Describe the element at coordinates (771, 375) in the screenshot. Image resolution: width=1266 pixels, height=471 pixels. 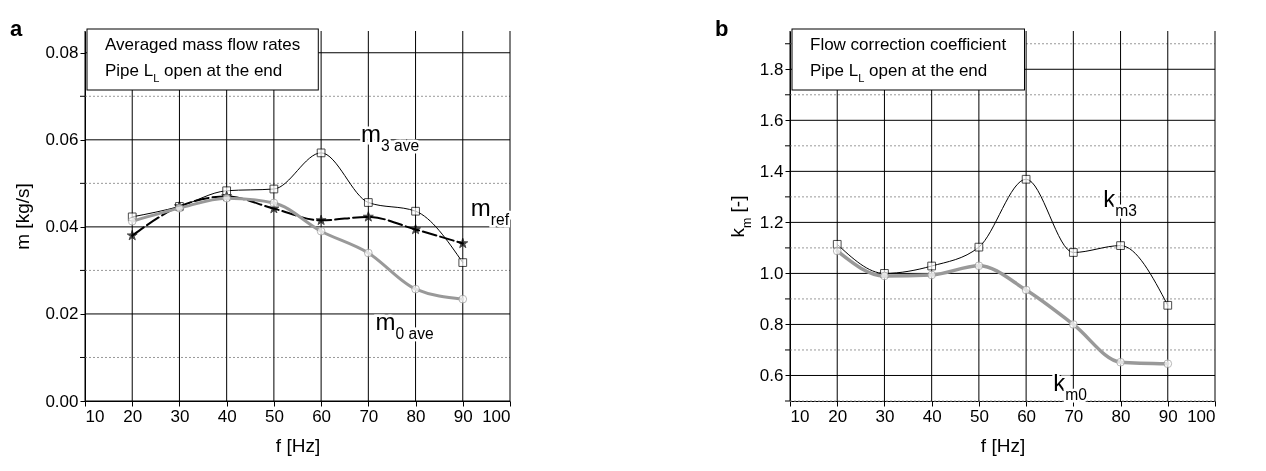
I see `y-tick-label: 0.6` at that location.